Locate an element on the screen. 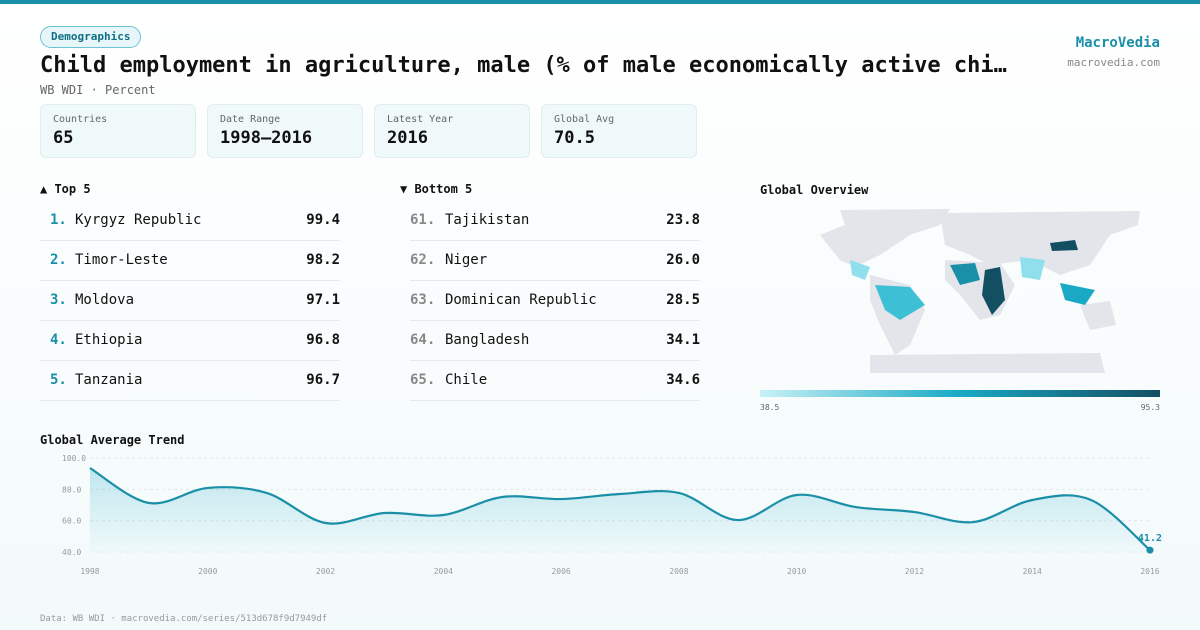  y-tick-label: 100.0 is located at coordinates (74, 458).